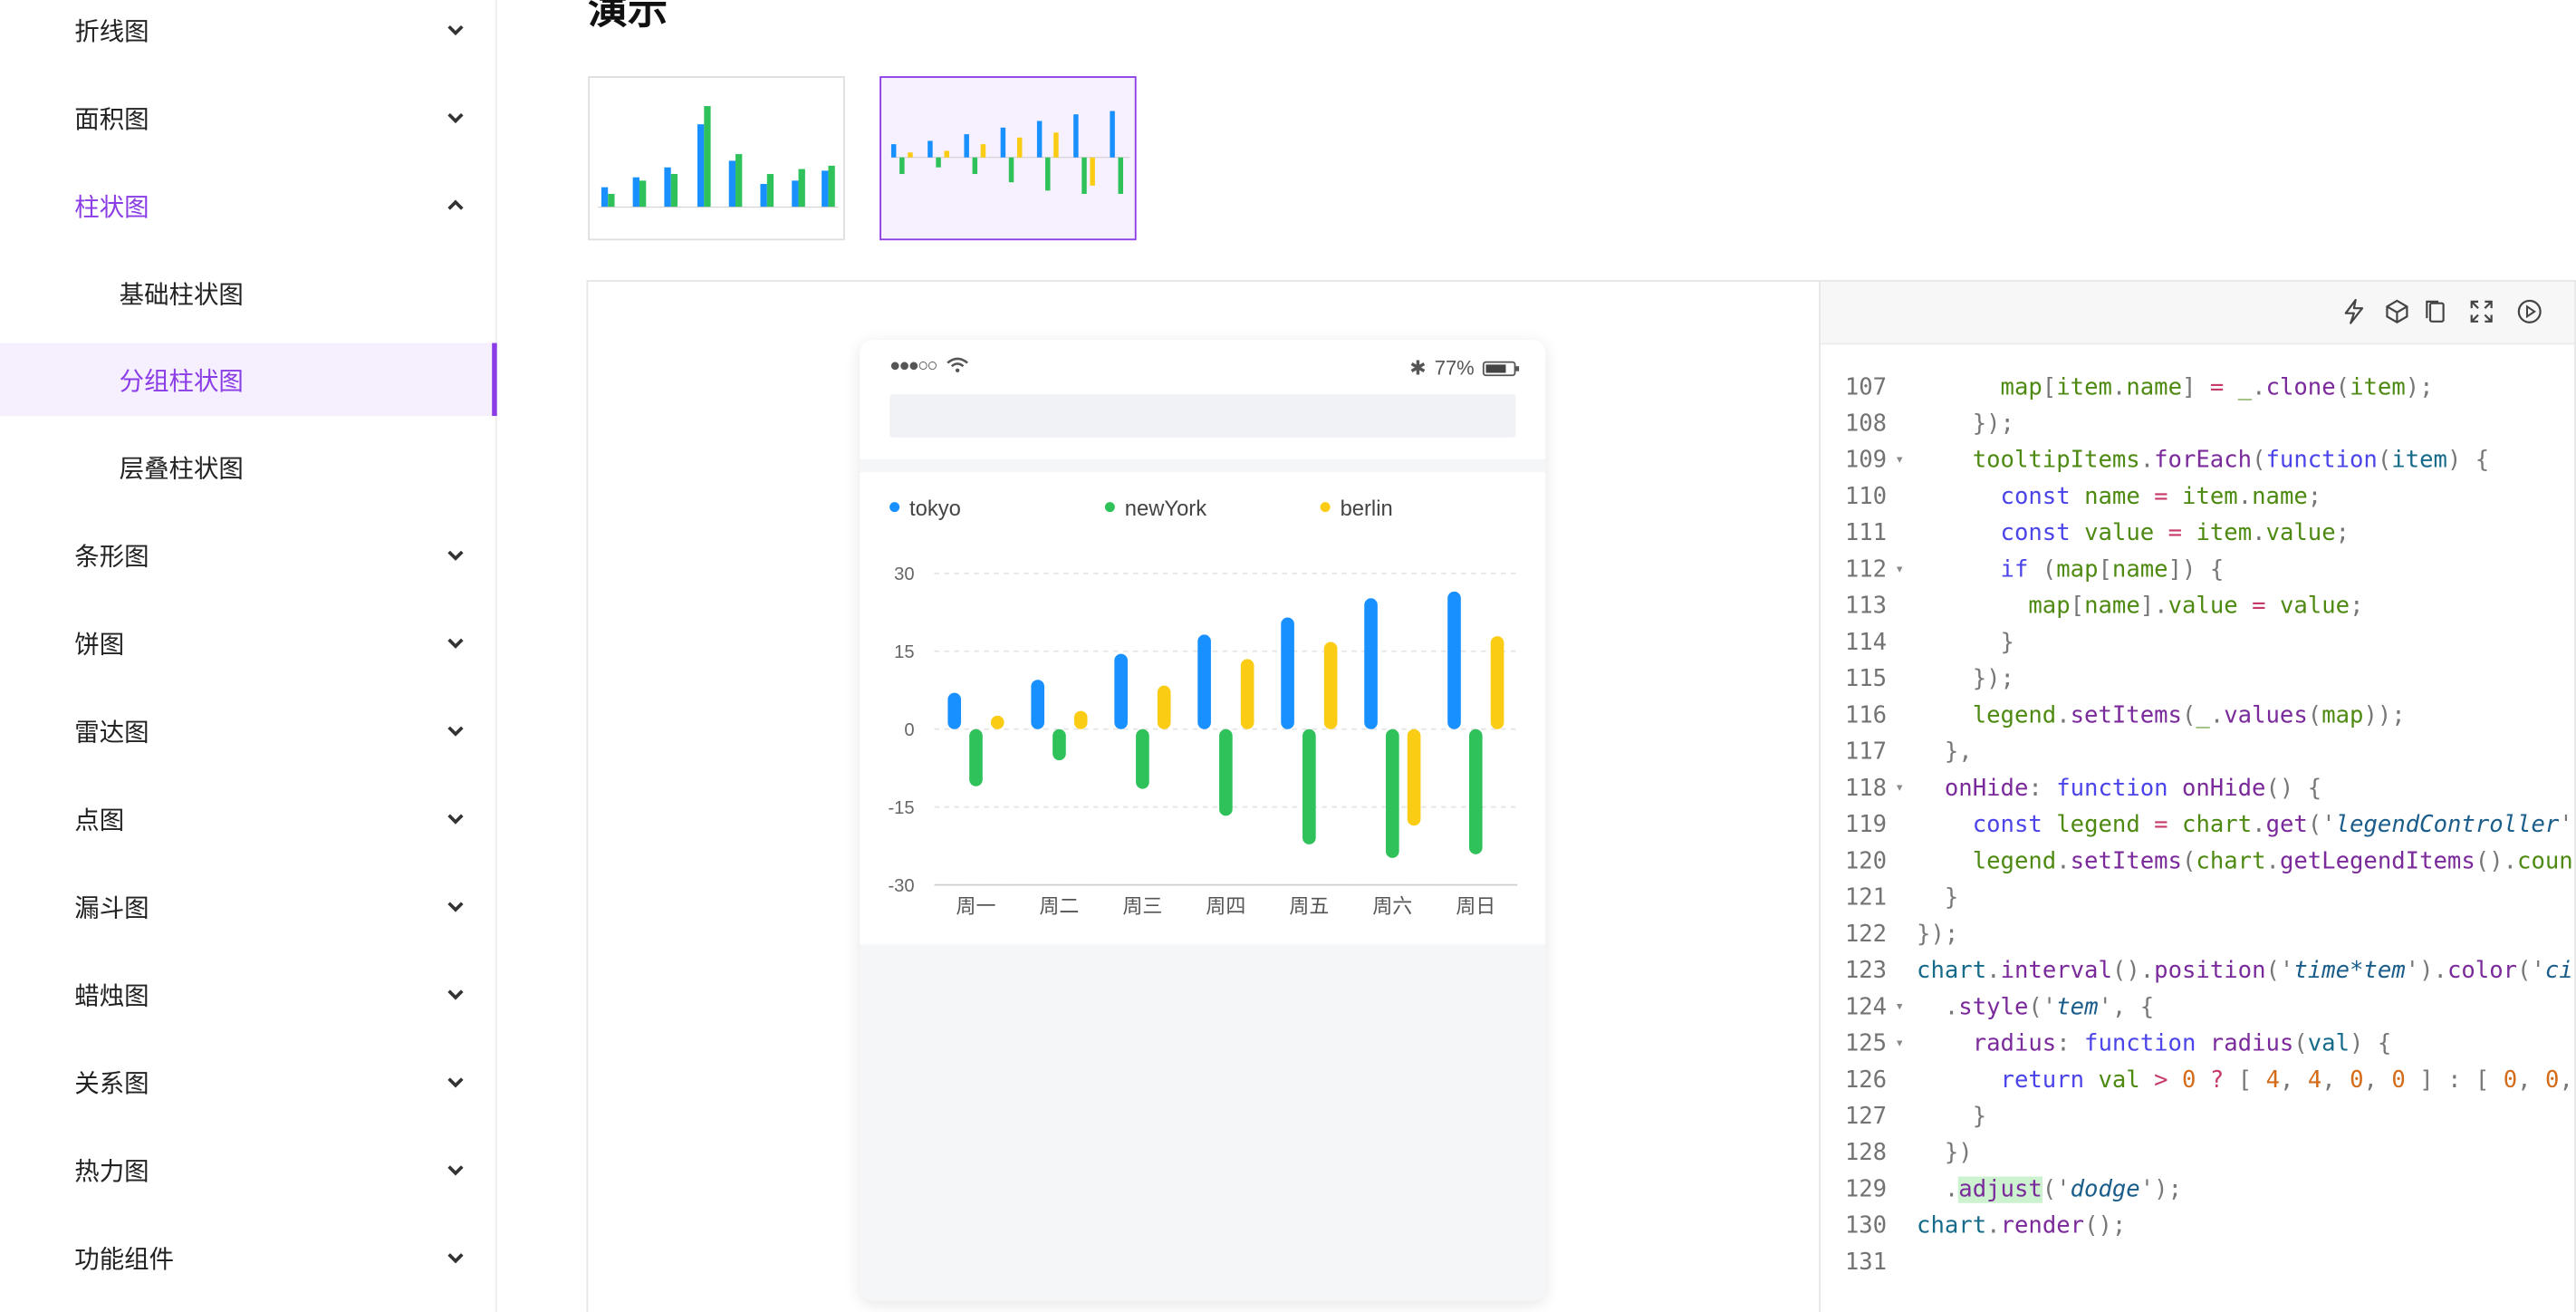 The image size is (2576, 1312). What do you see at coordinates (2196, 607) in the screenshot?
I see `code-text: map[name].value = value;` at bounding box center [2196, 607].